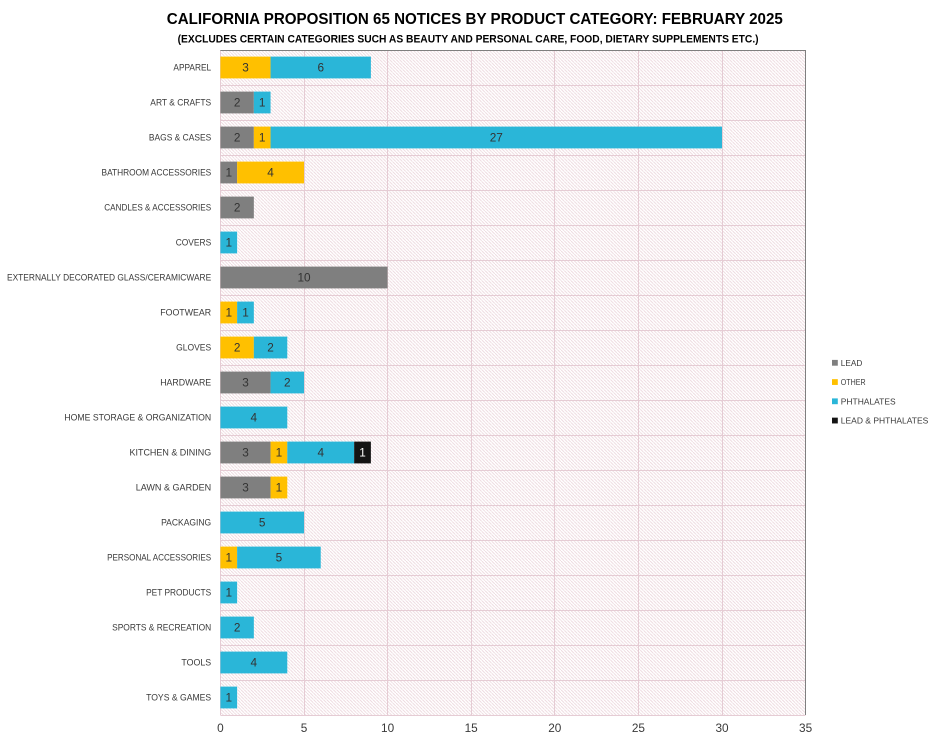  Describe the element at coordinates (157, 173) in the screenshot. I see `svg-text: BATHROOM ACCESSORIES` at that location.